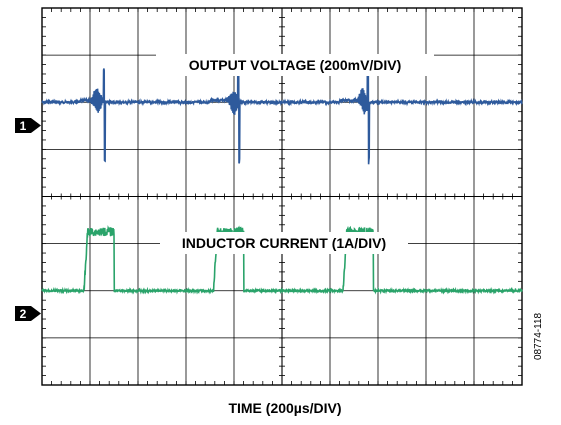 The image size is (561, 425). I want to click on ch1-marker-label: 1, so click(23, 126).